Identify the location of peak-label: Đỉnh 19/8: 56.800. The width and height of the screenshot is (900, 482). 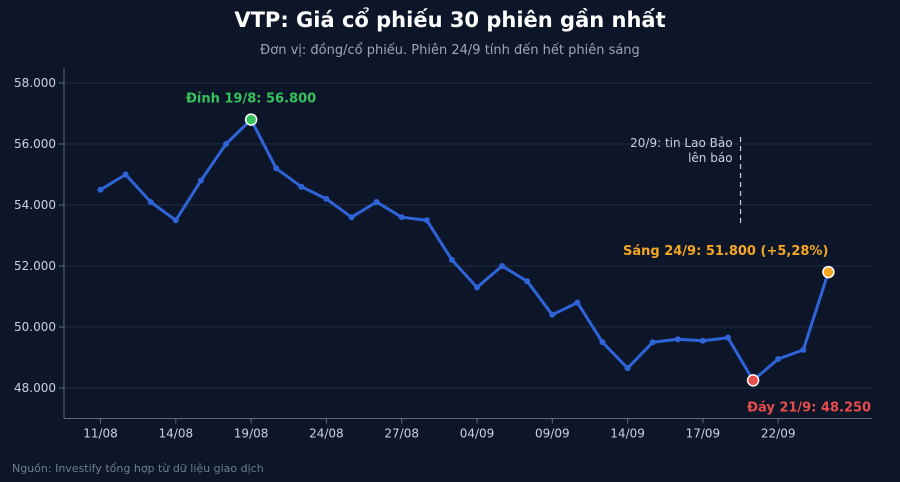
(251, 99).